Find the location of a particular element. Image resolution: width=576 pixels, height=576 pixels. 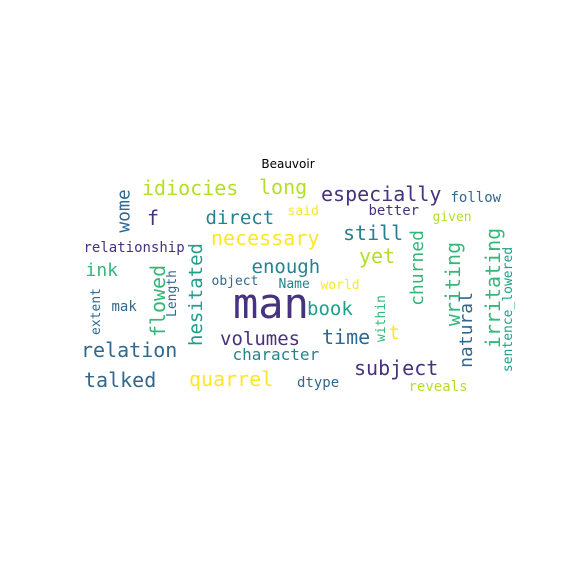

cloud-word: world is located at coordinates (340, 285).